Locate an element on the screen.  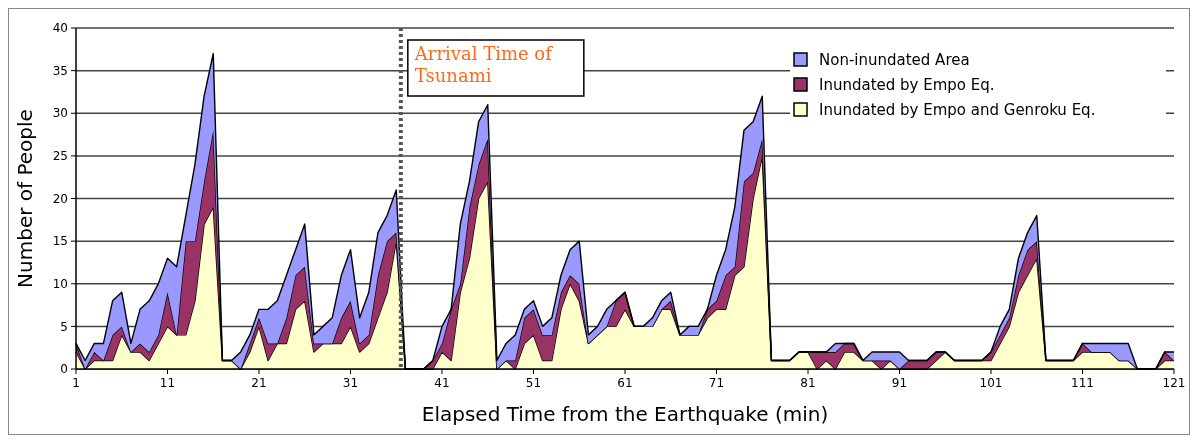
x-tick-label: 71 is located at coordinates (716, 383).